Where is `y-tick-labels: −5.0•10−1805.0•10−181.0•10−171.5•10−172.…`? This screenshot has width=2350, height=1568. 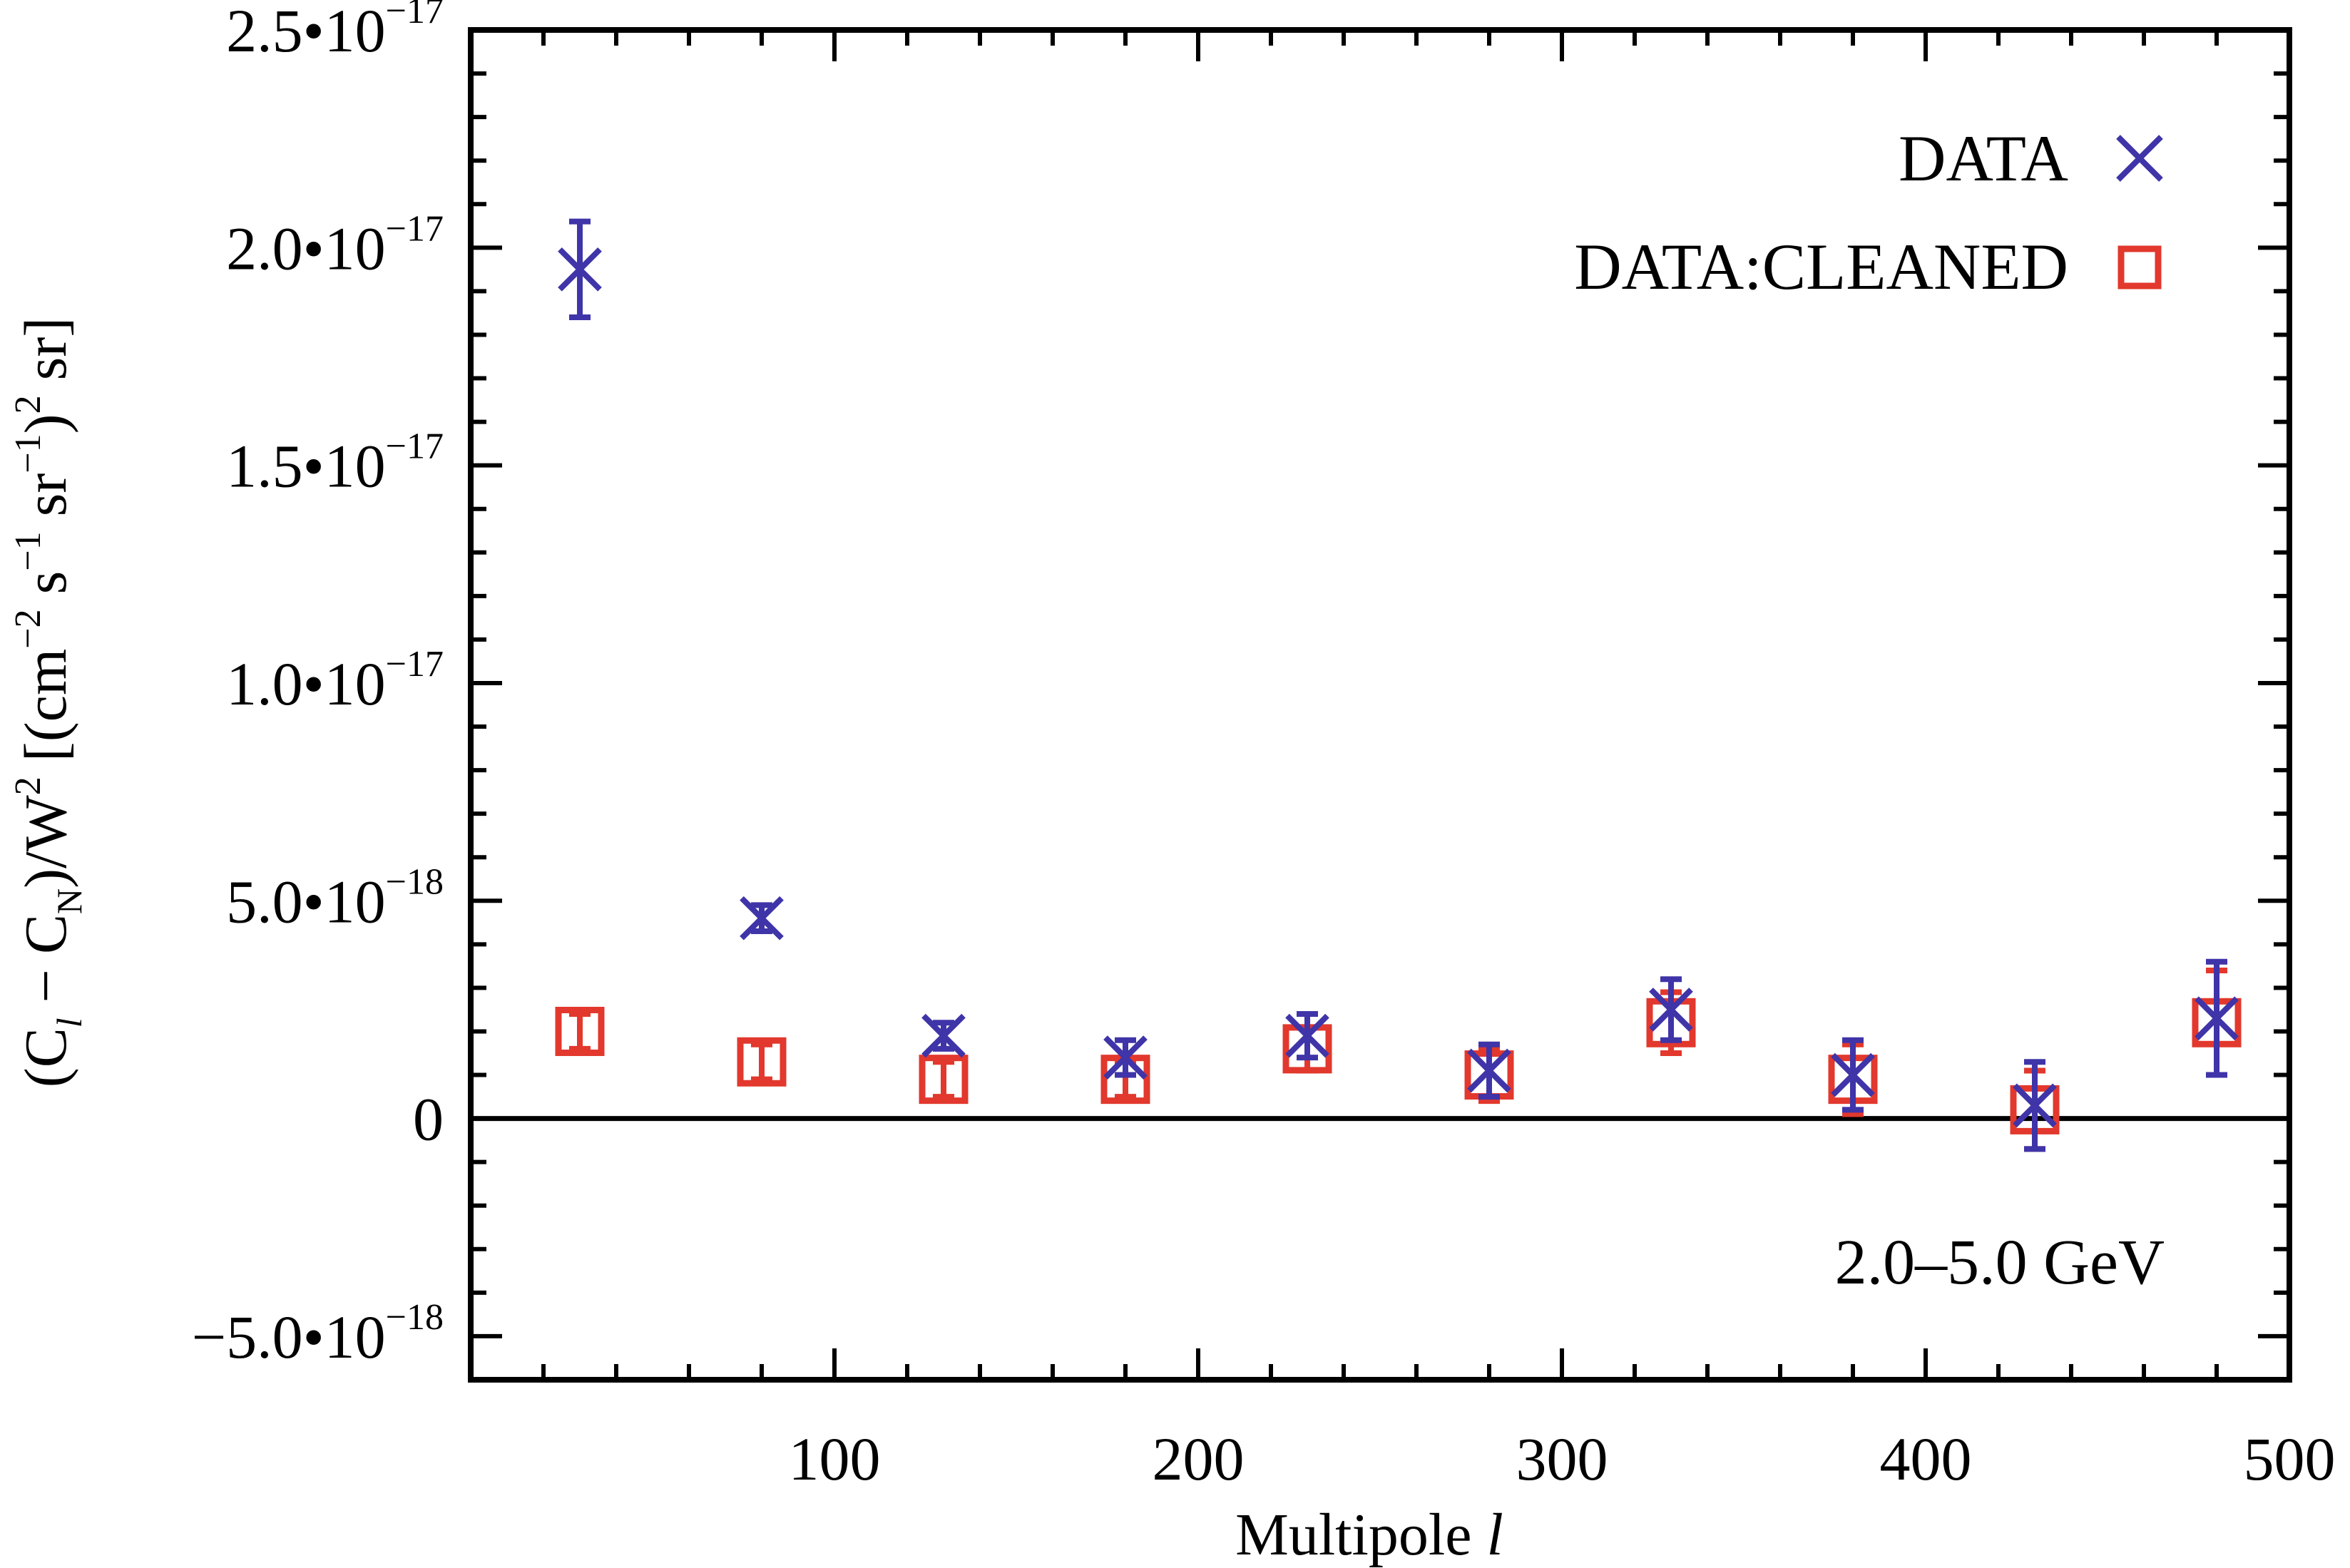 y-tick-labels: −5.0•10−1805.0•10−181.0•10−171.5•10−172.… is located at coordinates (318, 685).